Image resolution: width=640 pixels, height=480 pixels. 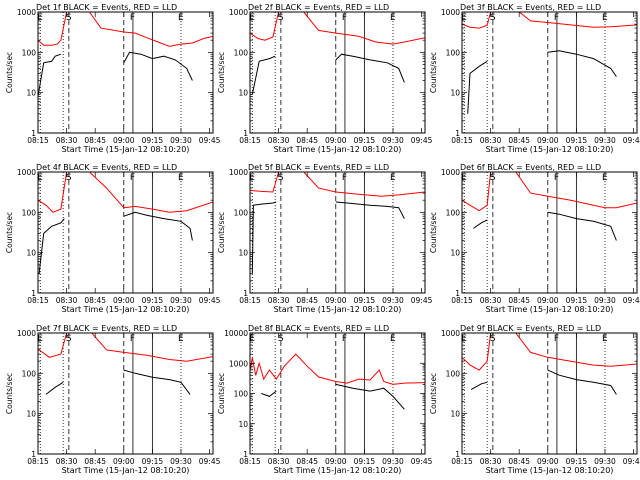 I want to click on panel-title: Det 3f BLACK = Events, RED = LLD, so click(x=530, y=7).